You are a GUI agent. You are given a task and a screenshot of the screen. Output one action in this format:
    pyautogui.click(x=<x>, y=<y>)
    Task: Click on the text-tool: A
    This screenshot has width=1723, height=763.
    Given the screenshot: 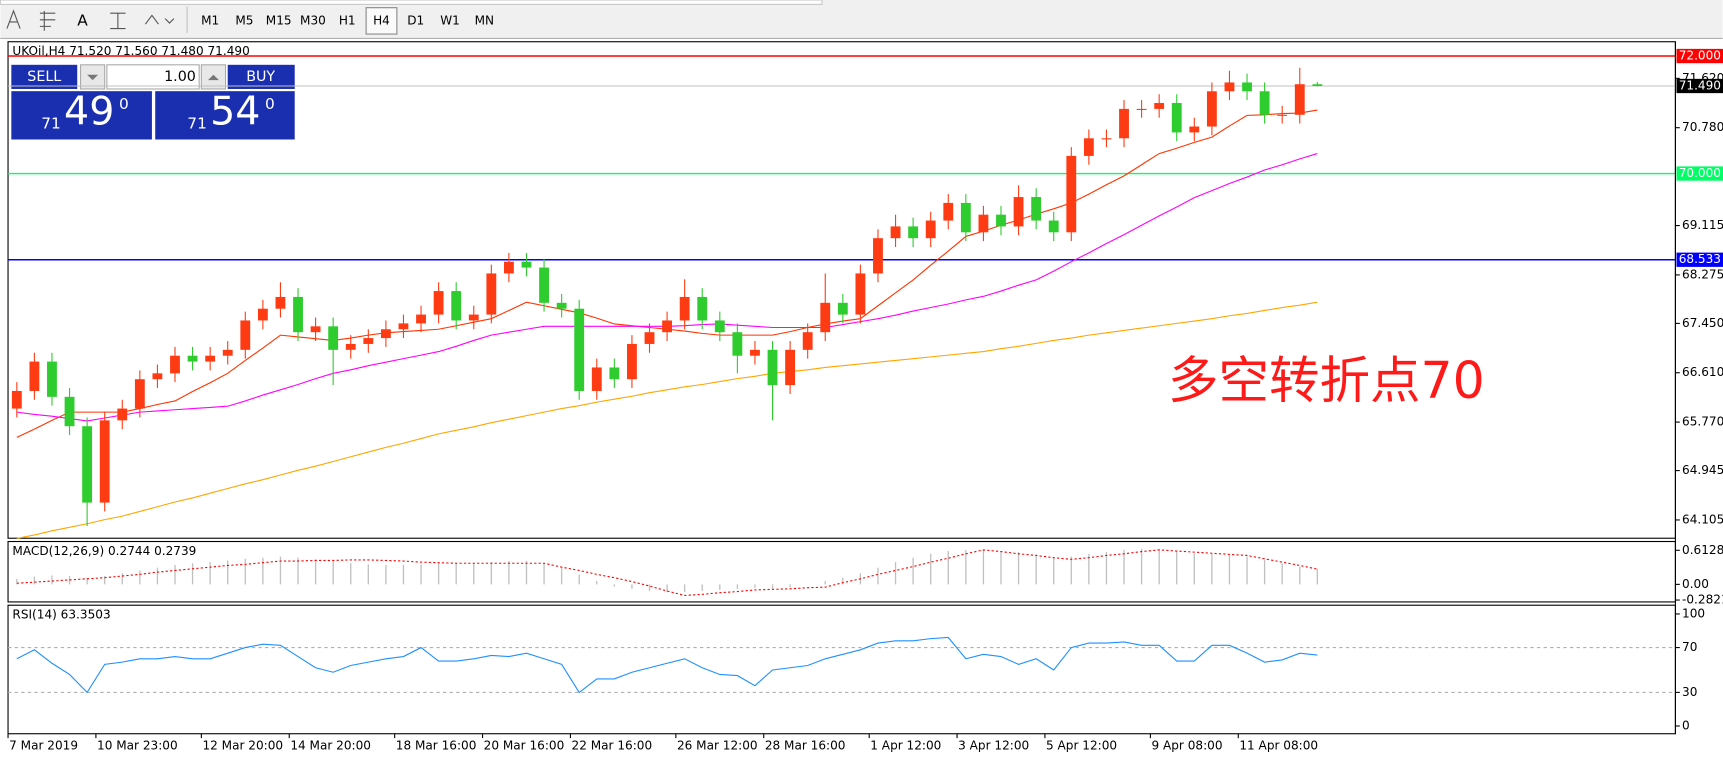 What is the action you would take?
    pyautogui.click(x=82, y=20)
    